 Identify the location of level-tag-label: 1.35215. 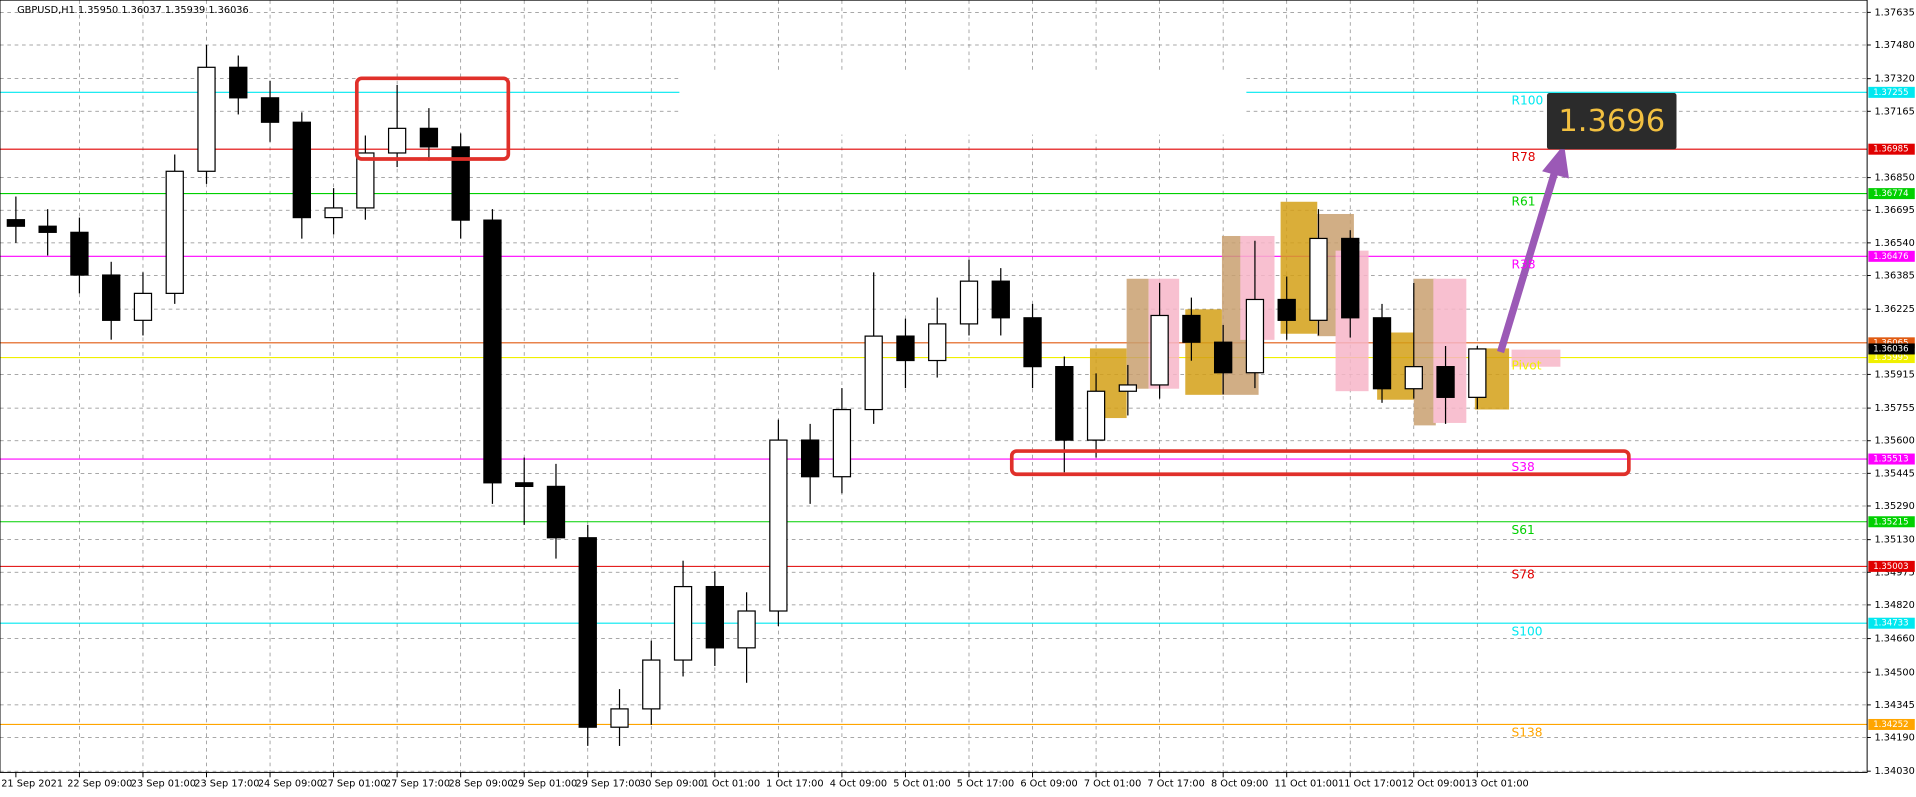
(1890, 522).